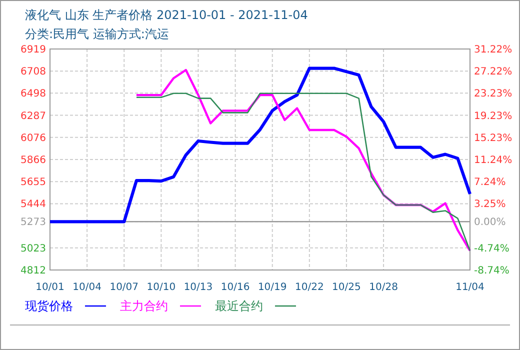 The image size is (520, 350). I want to click on x-tick-label: 10/28, so click(383, 287).